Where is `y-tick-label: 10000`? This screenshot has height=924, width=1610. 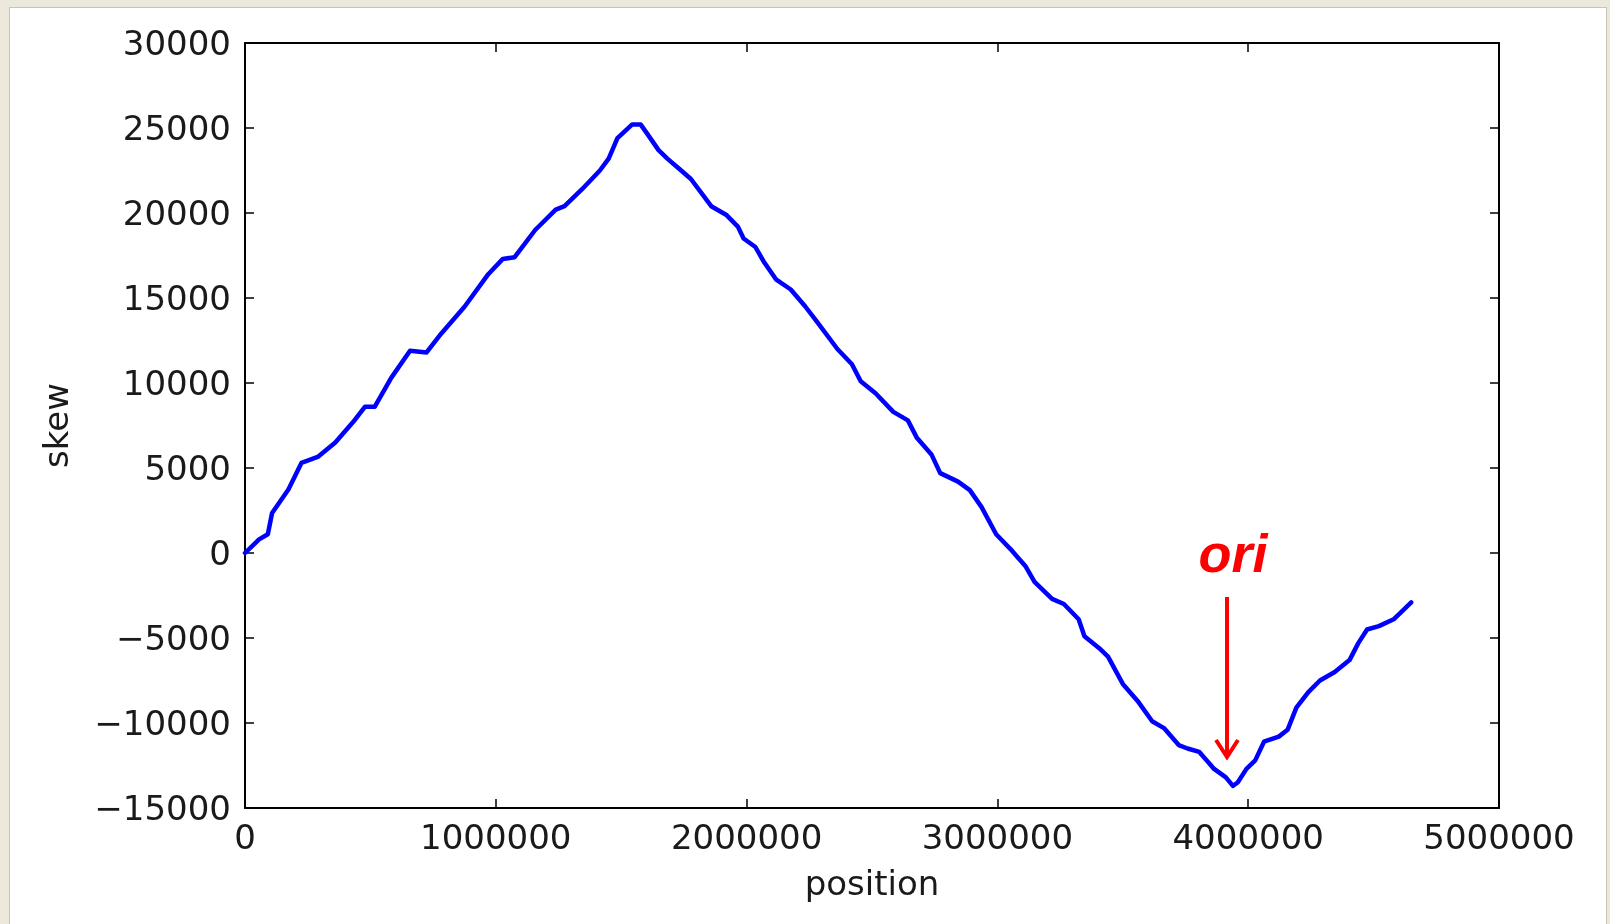 y-tick-label: 10000 is located at coordinates (176, 383).